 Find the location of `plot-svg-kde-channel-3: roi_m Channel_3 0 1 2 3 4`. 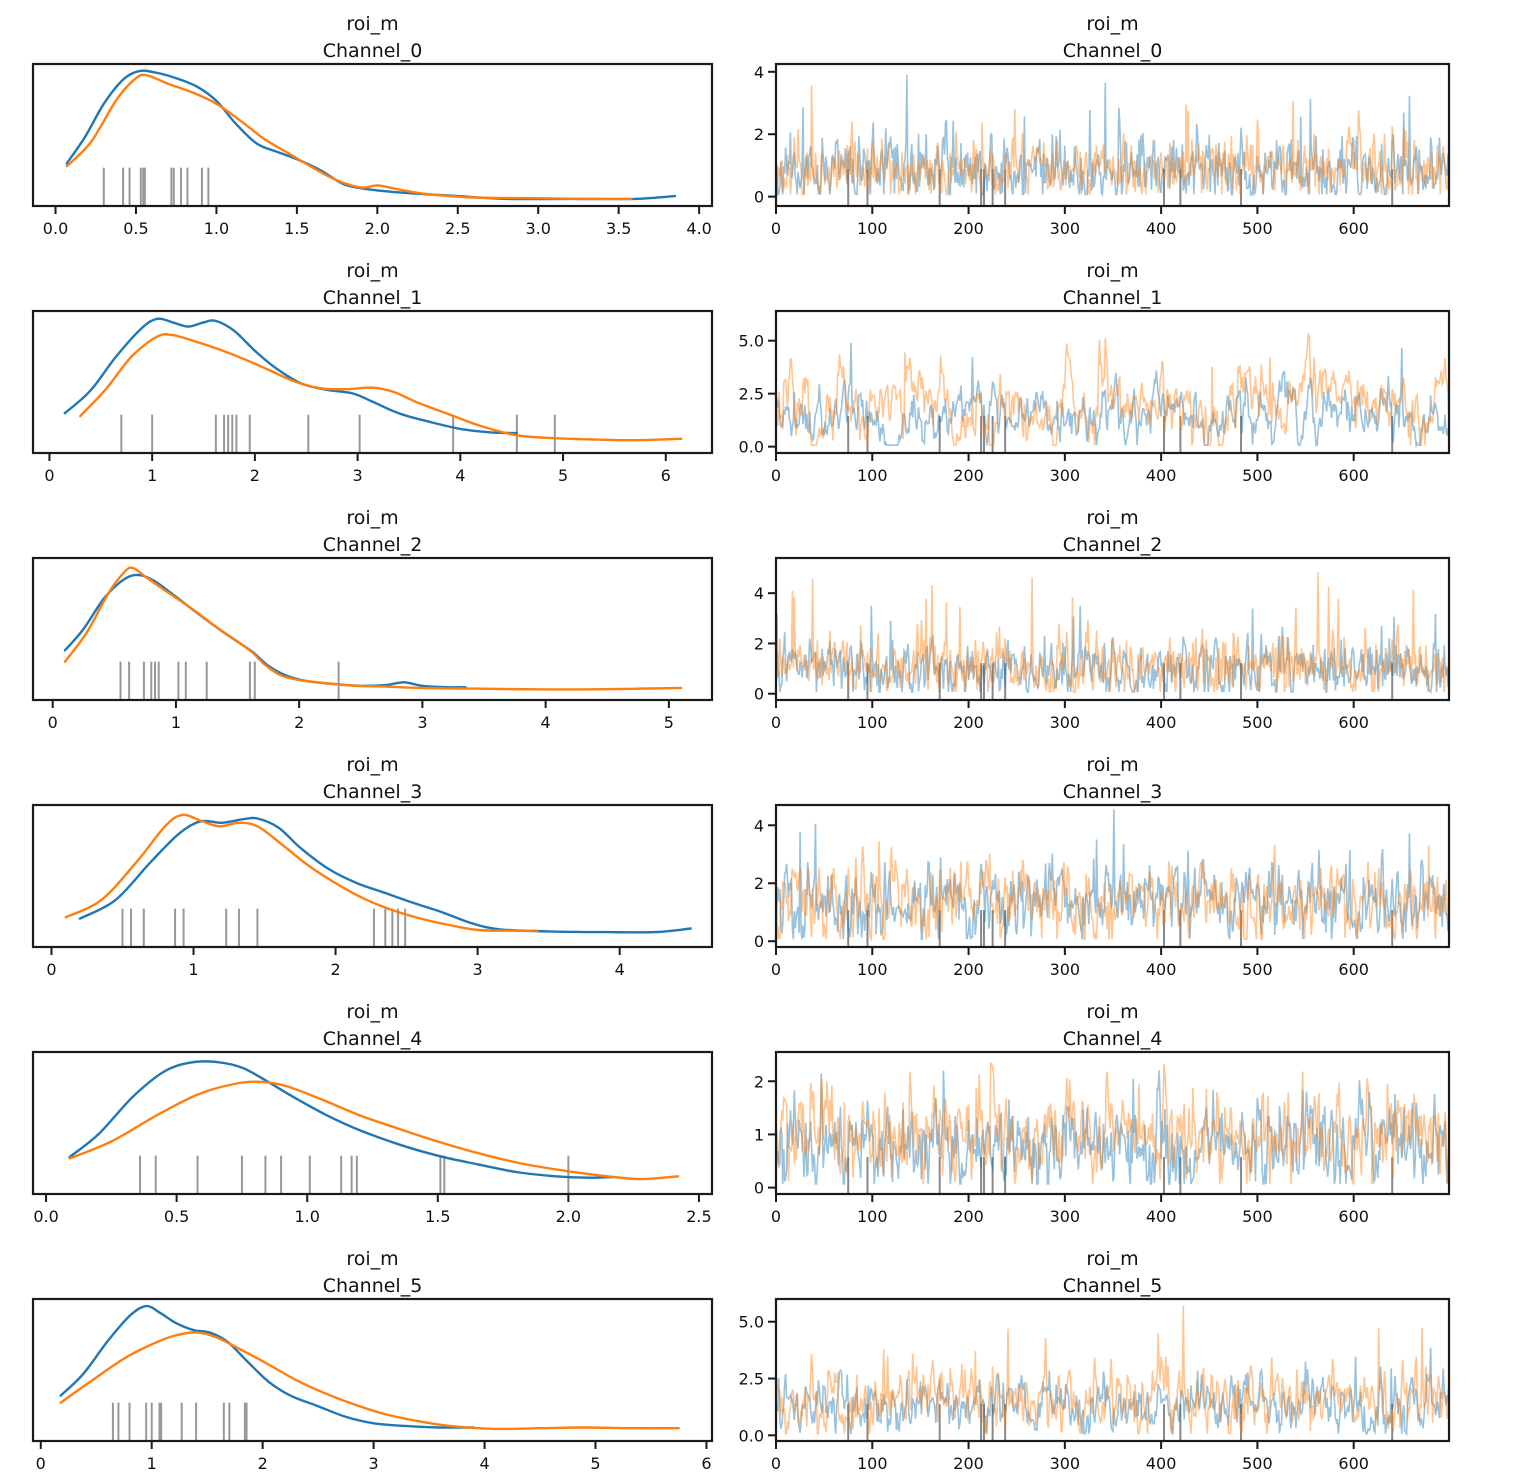

plot-svg-kde-channel-3: roi_m Channel_3 0 1 2 3 4 is located at coordinates (372, 866).